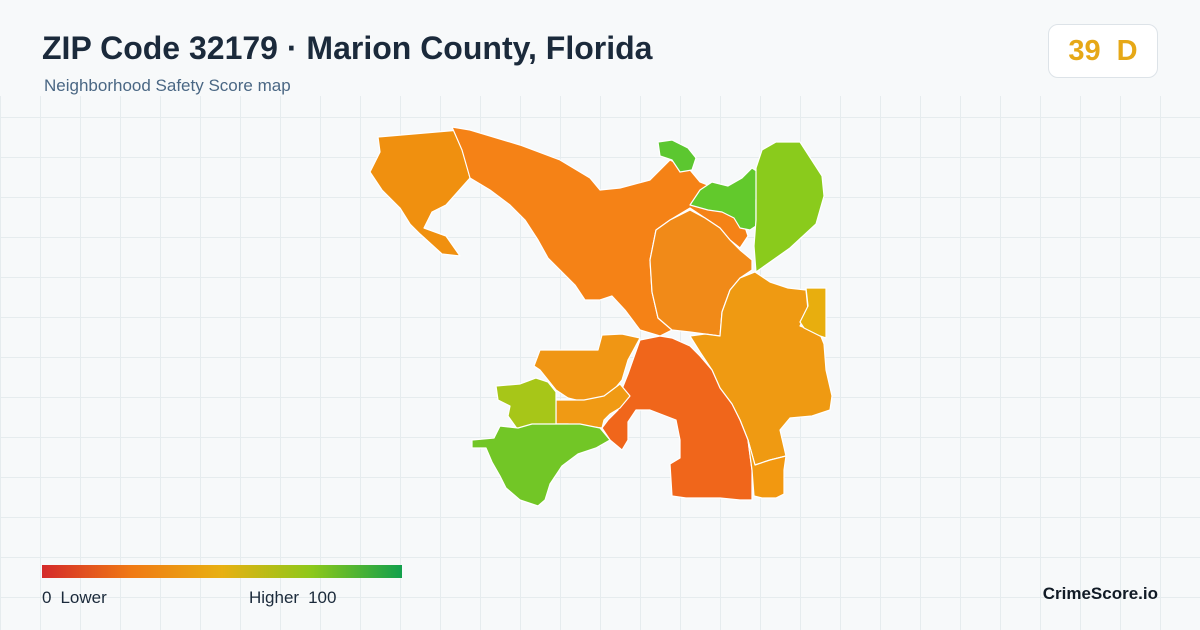 The height and width of the screenshot is (630, 1200). What do you see at coordinates (274, 597) in the screenshot?
I see `legend-max-text: Higher` at bounding box center [274, 597].